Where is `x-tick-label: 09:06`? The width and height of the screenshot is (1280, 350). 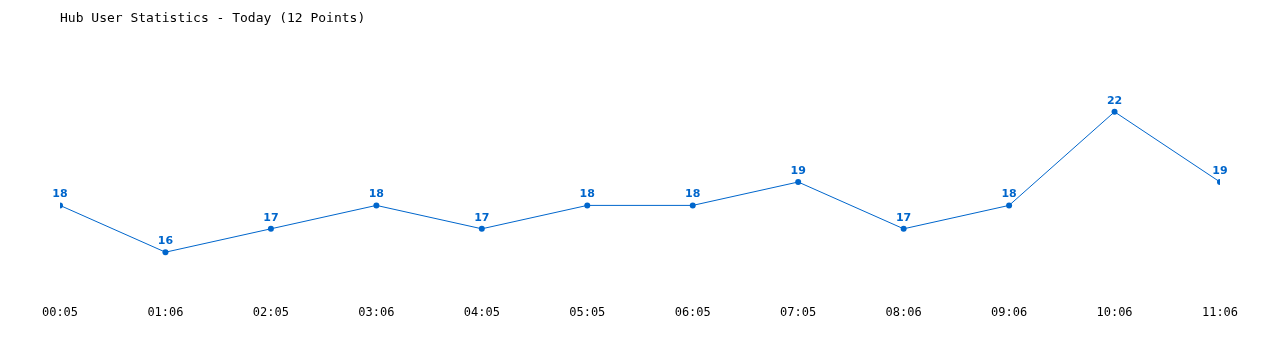 x-tick-label: 09:06 is located at coordinates (1009, 311).